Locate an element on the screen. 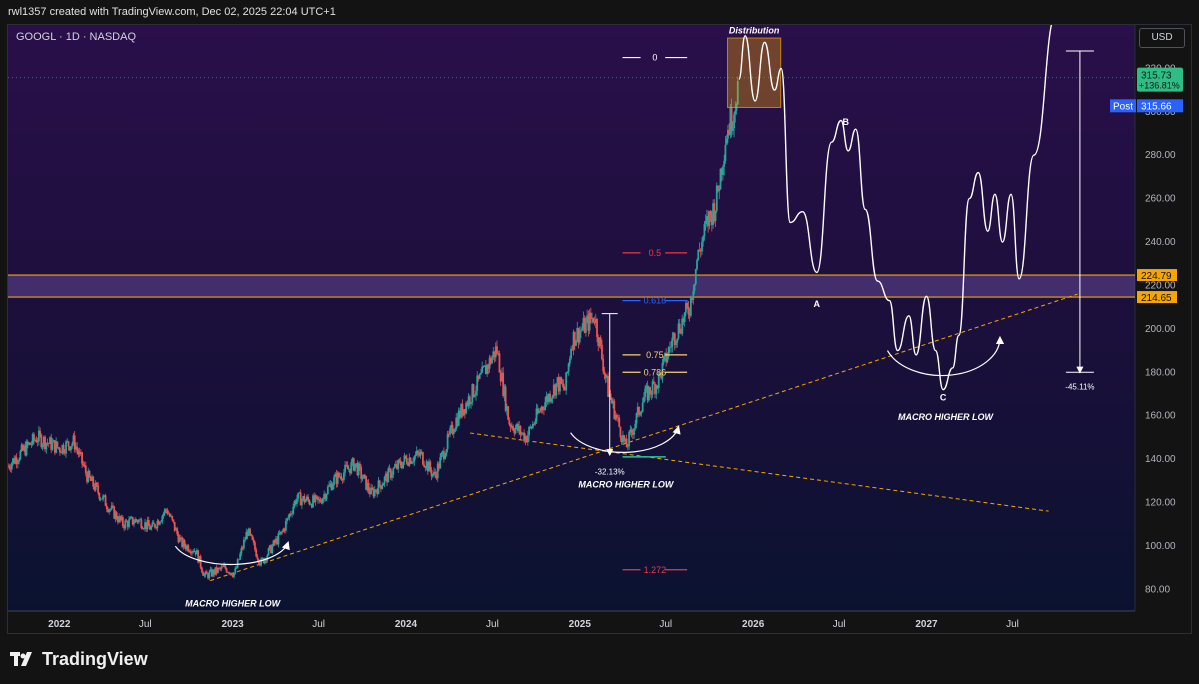  fib-level-label: 0.618 is located at coordinates (655, 301).